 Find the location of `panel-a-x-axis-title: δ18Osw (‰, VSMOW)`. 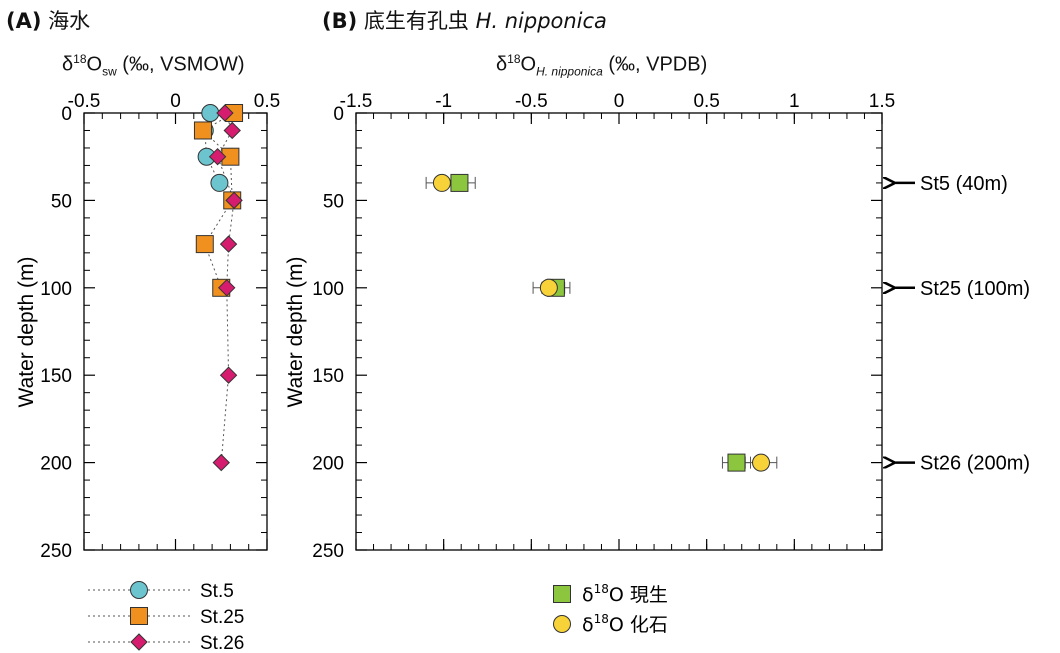

panel-a-x-axis-title: δ18Osw (‰, VSMOW) is located at coordinates (153, 65).